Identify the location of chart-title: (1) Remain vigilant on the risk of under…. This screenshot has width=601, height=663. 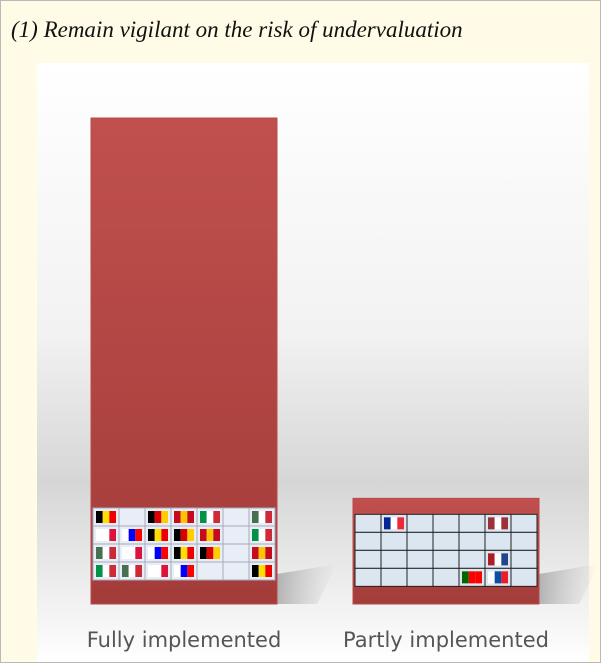
(237, 29).